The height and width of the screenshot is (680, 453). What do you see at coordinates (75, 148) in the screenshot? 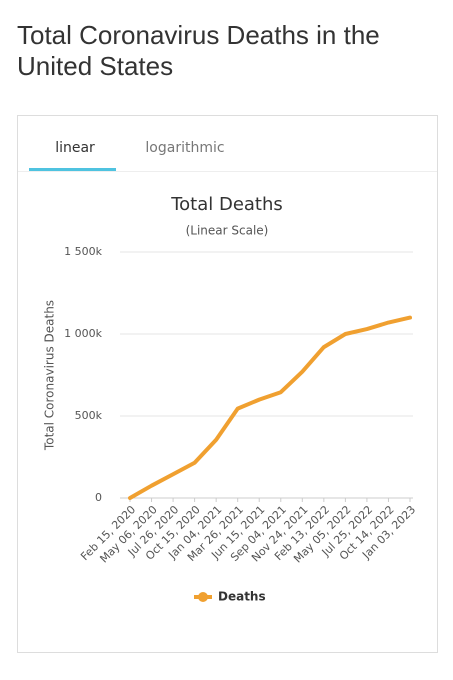
I see `tab-linear: linear` at bounding box center [75, 148].